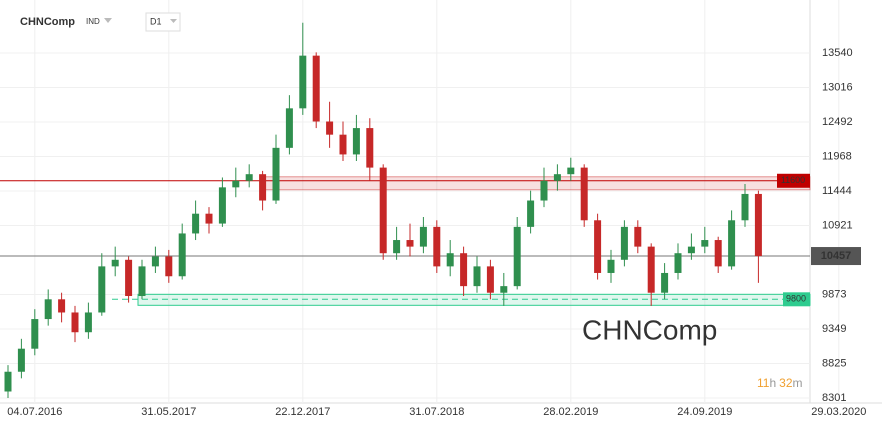 The image size is (882, 429). Describe the element at coordinates (156, 21) in the screenshot. I see `timeframe: D1` at that location.